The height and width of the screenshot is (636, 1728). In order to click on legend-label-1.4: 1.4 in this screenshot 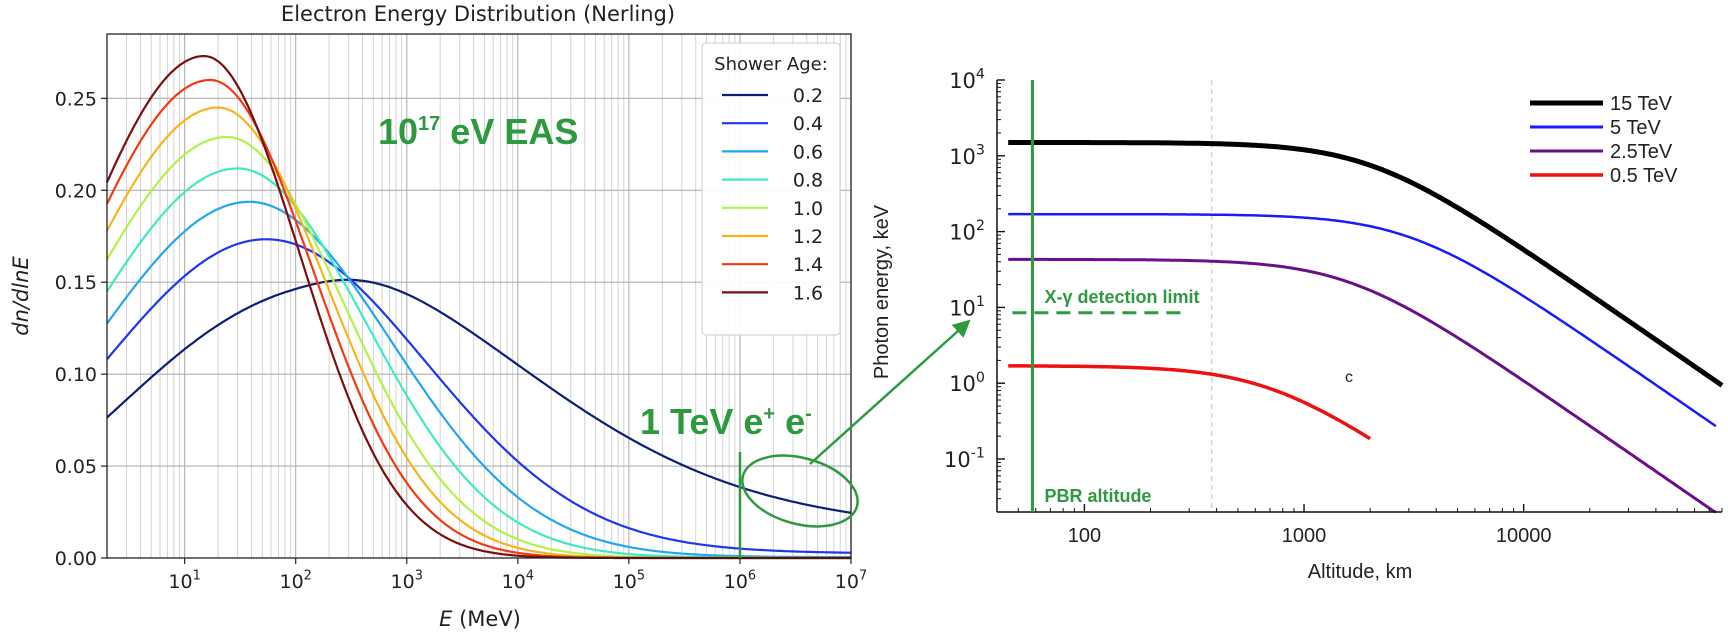, I will do `click(808, 265)`.